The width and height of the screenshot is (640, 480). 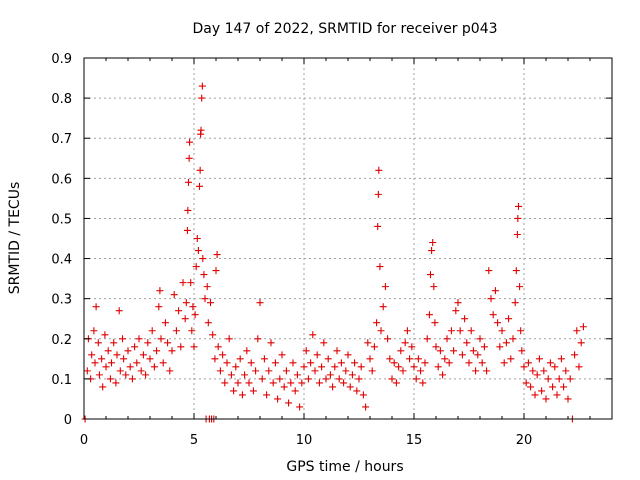 What do you see at coordinates (414, 440) in the screenshot?
I see `x-tick-label: 15` at bounding box center [414, 440].